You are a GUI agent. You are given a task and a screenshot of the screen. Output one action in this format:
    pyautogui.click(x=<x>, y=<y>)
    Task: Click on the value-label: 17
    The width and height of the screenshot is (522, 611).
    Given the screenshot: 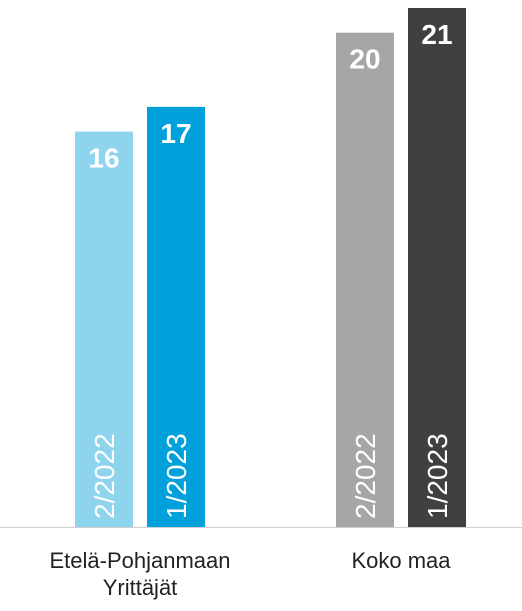 What is the action you would take?
    pyautogui.click(x=175, y=133)
    